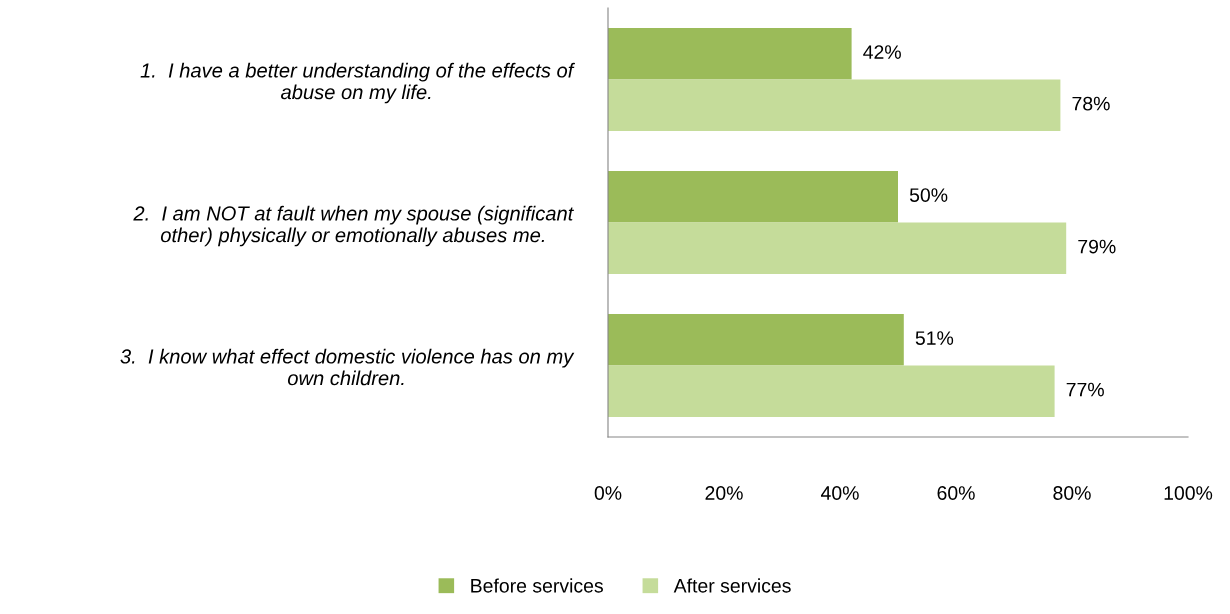 This screenshot has height=614, width=1230. What do you see at coordinates (934, 338) in the screenshot?
I see `data-label: 51%` at bounding box center [934, 338].